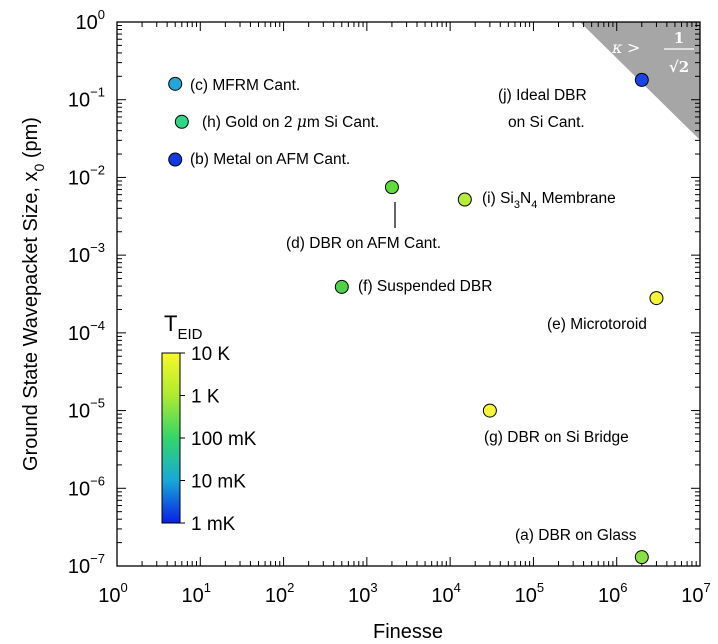 The image size is (718, 644). I want to click on x-tick-label: 10⁴, so click(445, 593).